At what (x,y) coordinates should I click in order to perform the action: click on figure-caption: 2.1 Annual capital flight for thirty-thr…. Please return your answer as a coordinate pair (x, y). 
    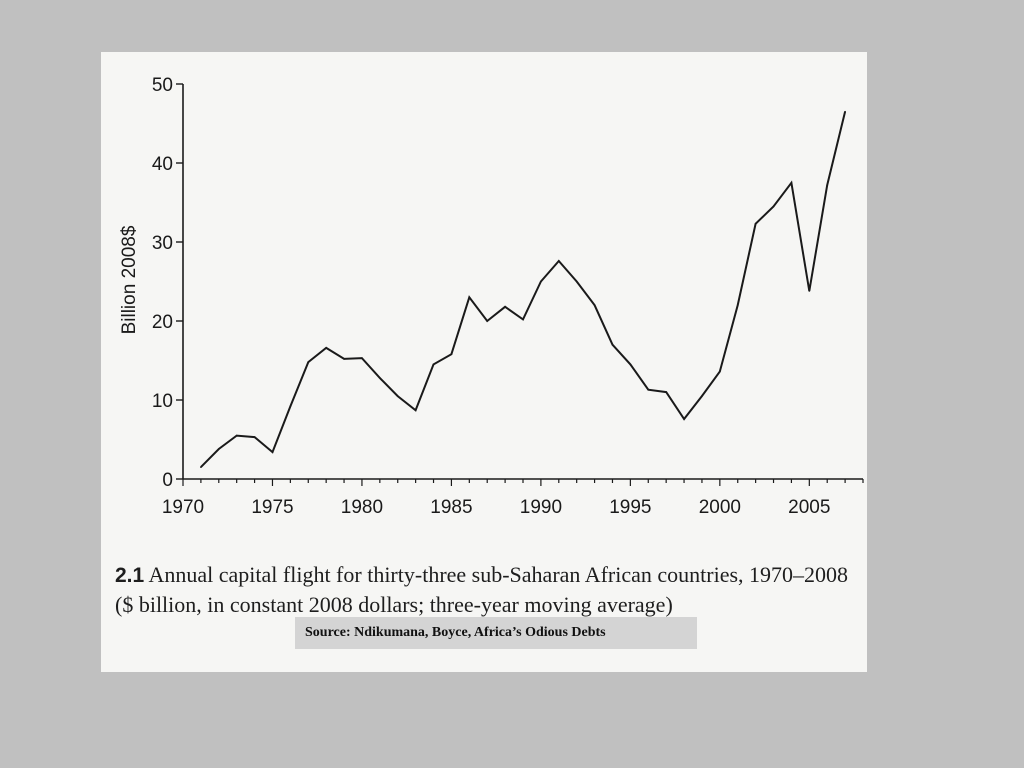
    Looking at the image, I should click on (485, 589).